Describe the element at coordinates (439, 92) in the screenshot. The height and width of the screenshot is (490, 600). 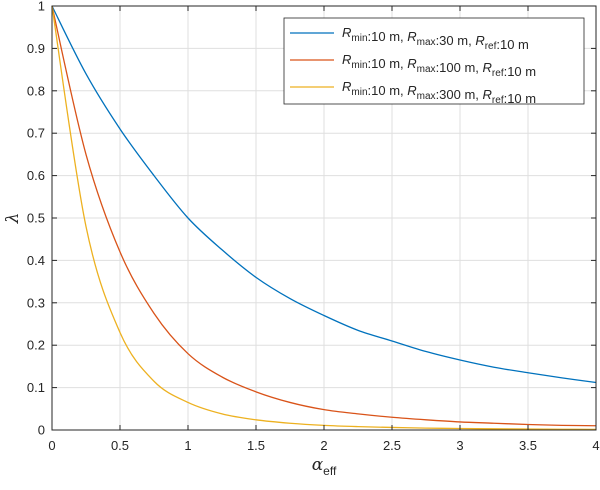
I see `legend-entry-3: Rmin:10 m, Rmax:300 m, Rref:10 m` at that location.